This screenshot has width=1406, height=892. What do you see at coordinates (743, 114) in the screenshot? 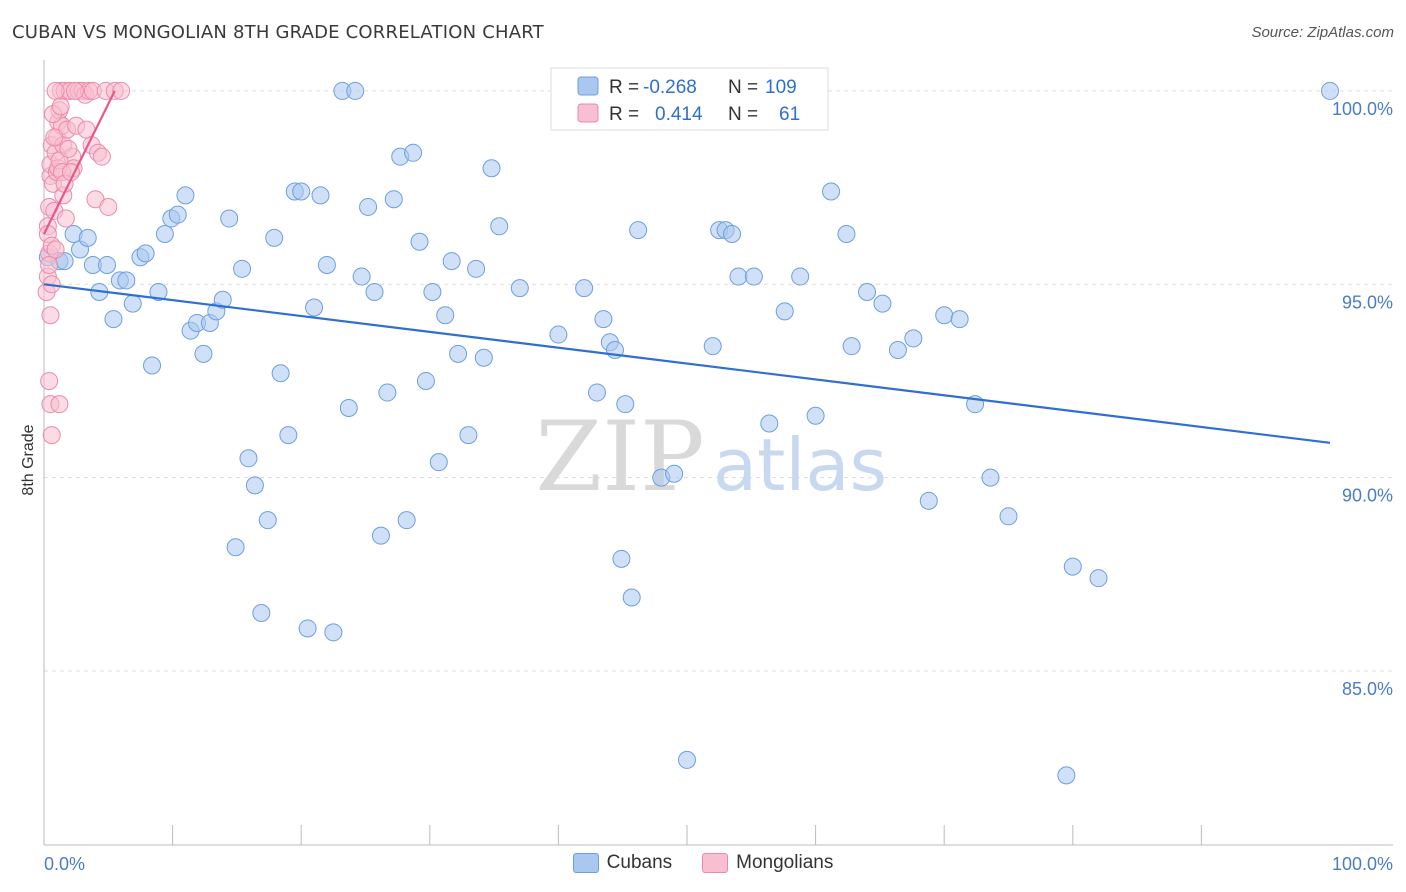
I see `legend-n-label-mongolians: N =` at bounding box center [743, 114].